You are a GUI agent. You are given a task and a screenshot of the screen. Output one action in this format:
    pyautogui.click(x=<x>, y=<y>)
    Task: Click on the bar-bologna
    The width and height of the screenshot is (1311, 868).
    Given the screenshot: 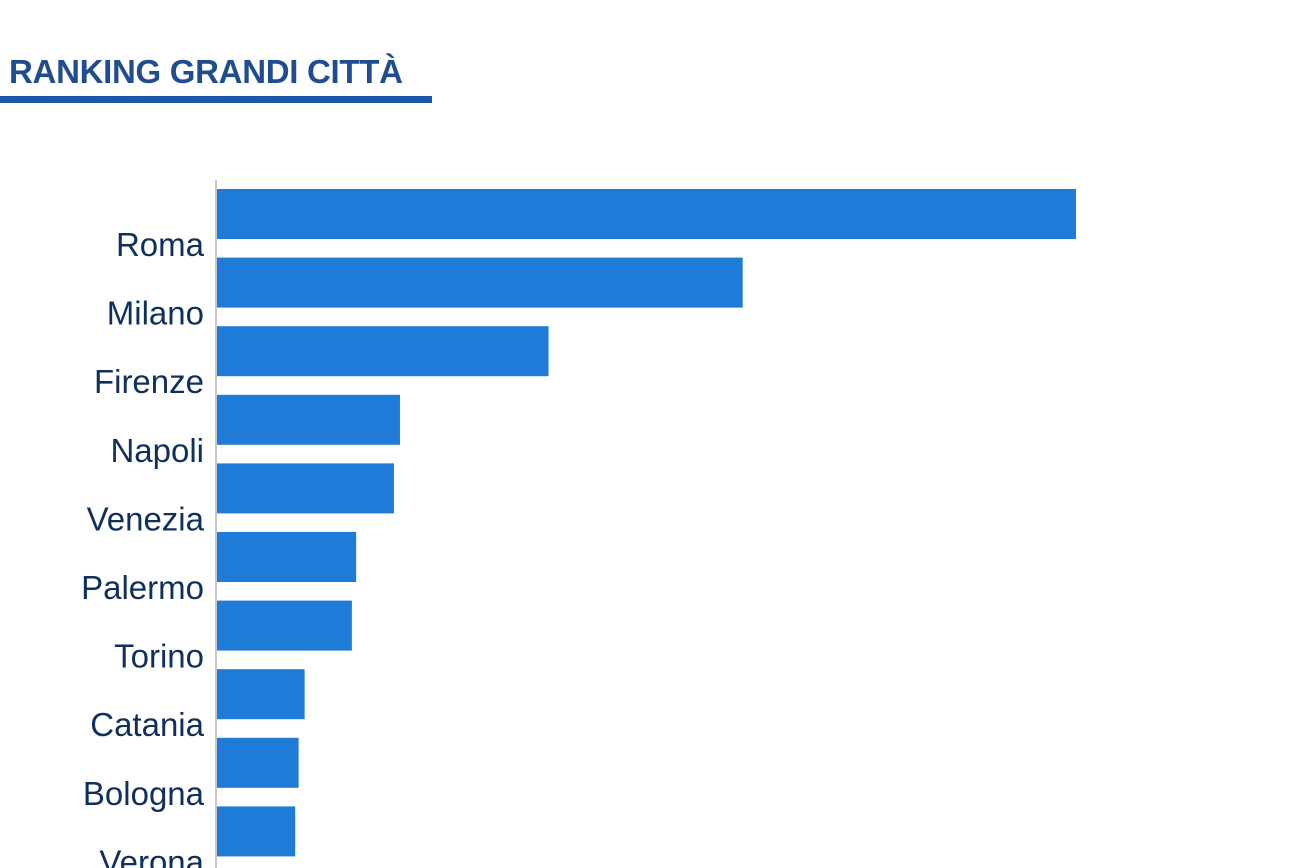 What is the action you would take?
    pyautogui.click(x=258, y=762)
    